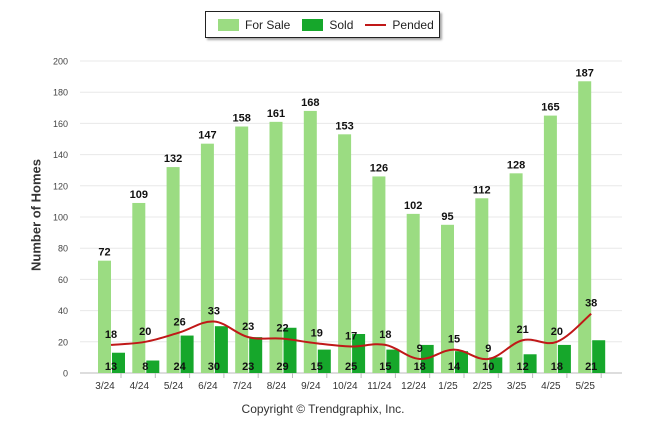 This screenshot has height=434, width=646. I want to click on data-label-pended: 20, so click(557, 332).